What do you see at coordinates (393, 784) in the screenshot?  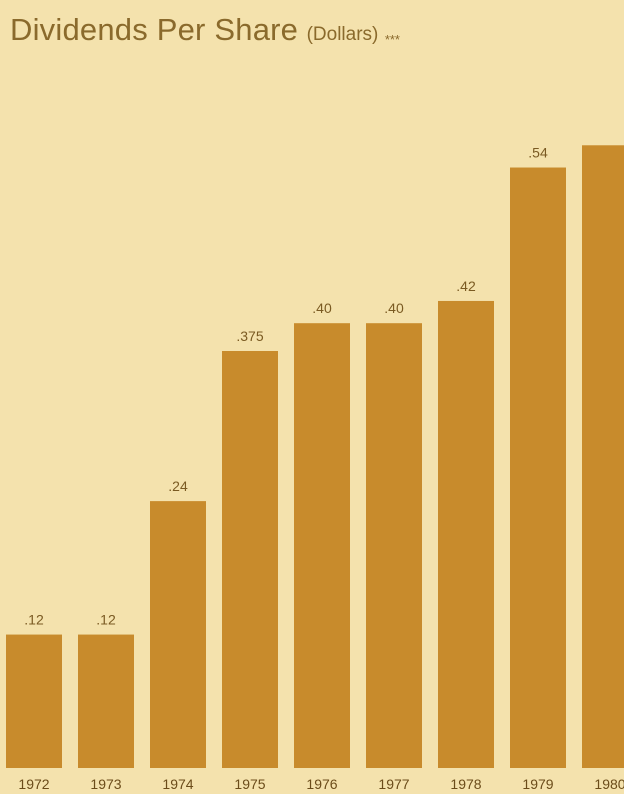 I see `x-tick-label-1977: 1977` at bounding box center [393, 784].